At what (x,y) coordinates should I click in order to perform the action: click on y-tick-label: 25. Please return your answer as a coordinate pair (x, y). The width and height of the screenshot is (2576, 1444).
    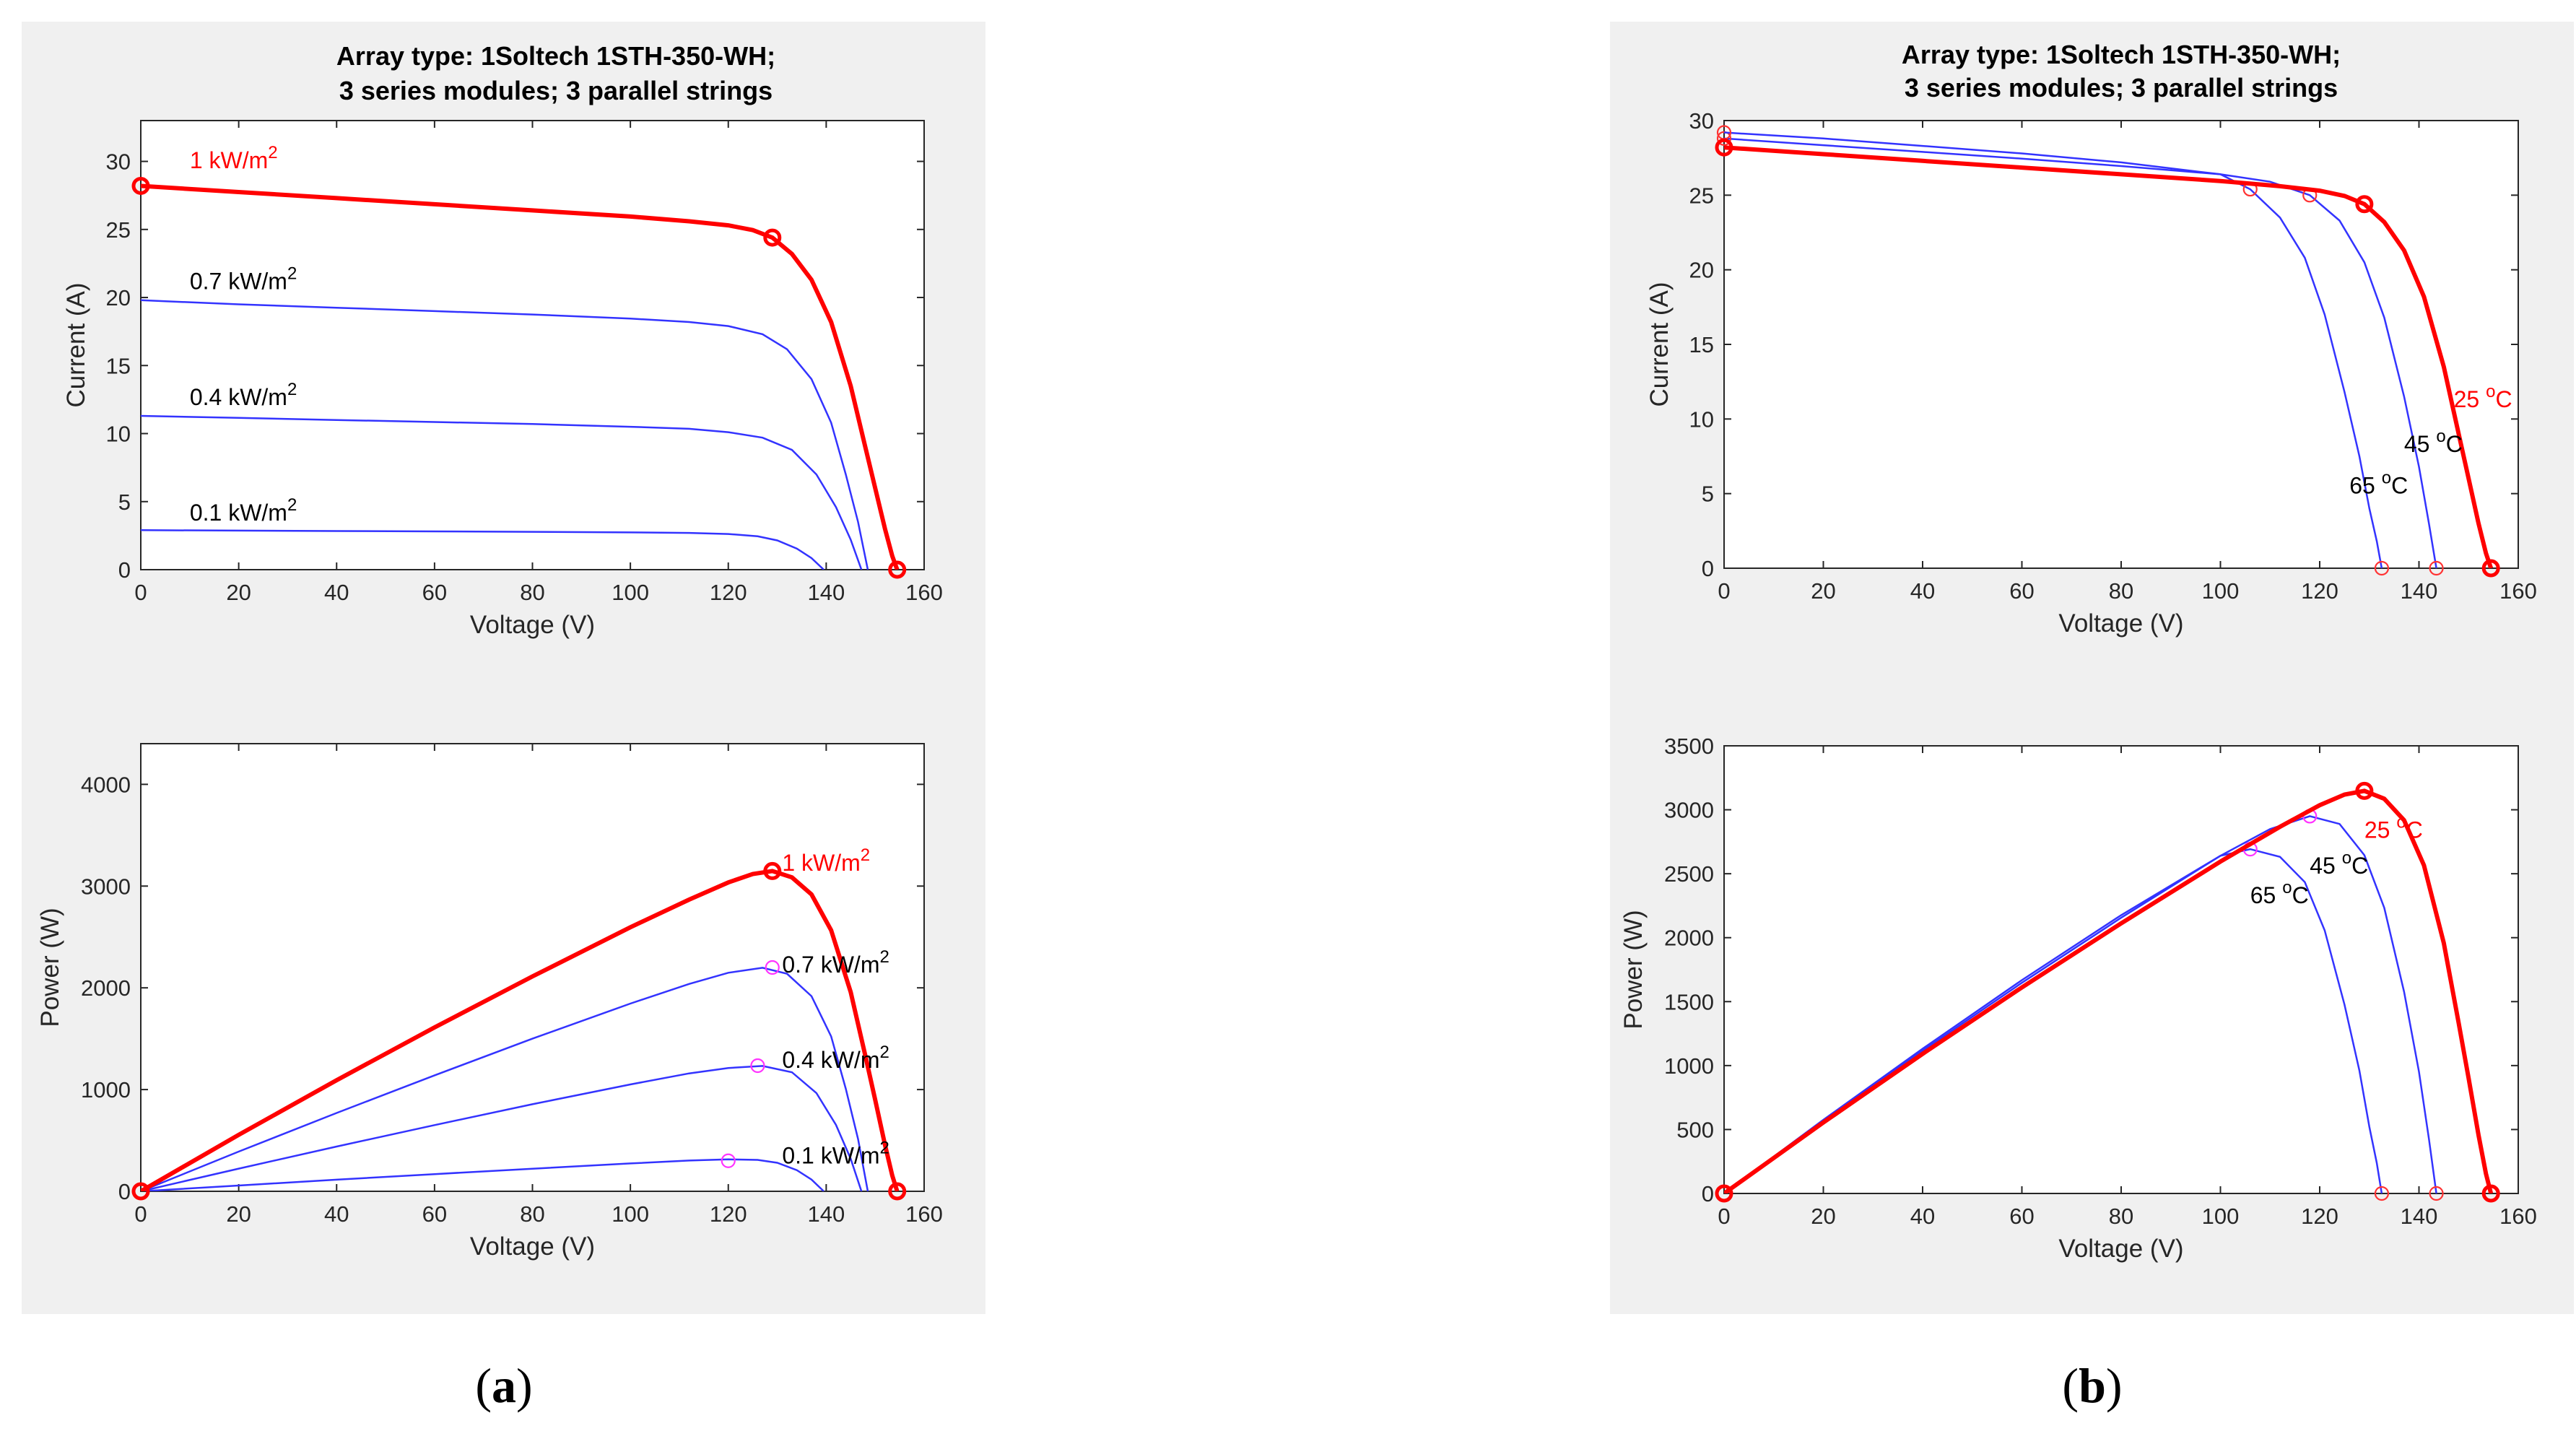
    Looking at the image, I should click on (118, 230).